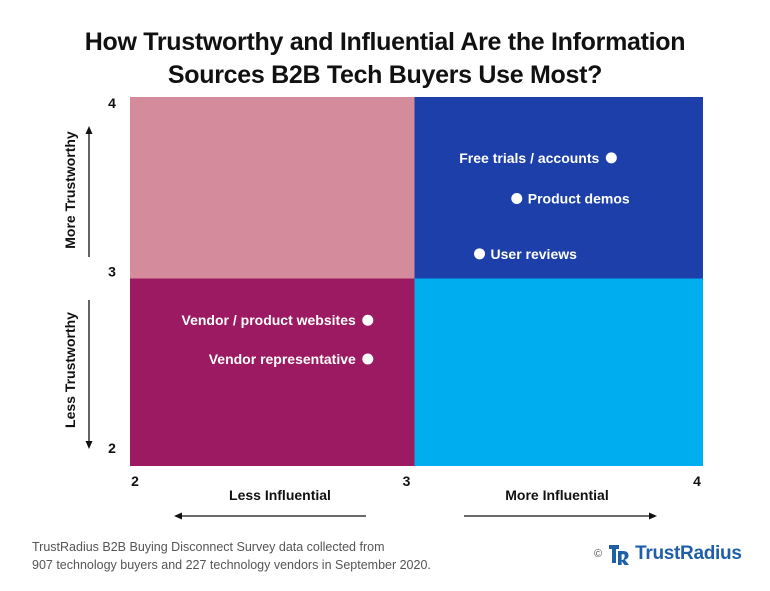 Image resolution: width=770 pixels, height=591 pixels. Describe the element at coordinates (280, 495) in the screenshot. I see `x-axis-label-left: Less Influential` at that location.